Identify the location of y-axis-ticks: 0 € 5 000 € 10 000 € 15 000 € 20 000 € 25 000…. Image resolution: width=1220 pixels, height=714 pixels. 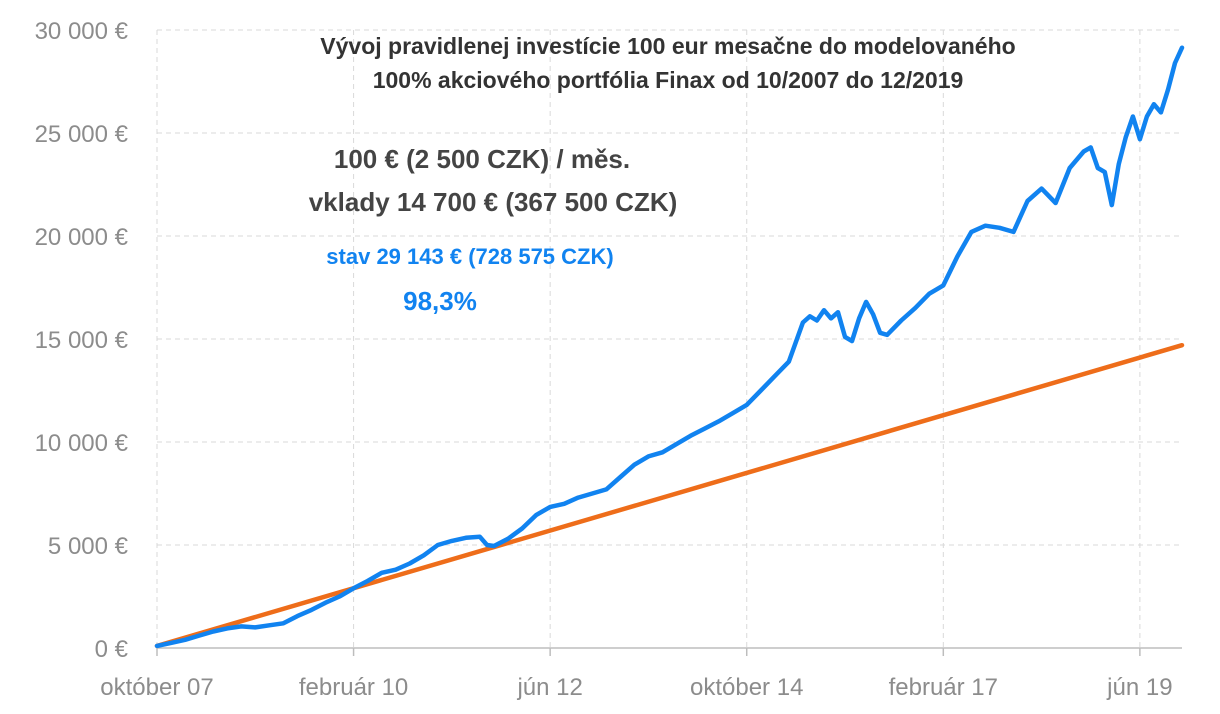
(82, 340).